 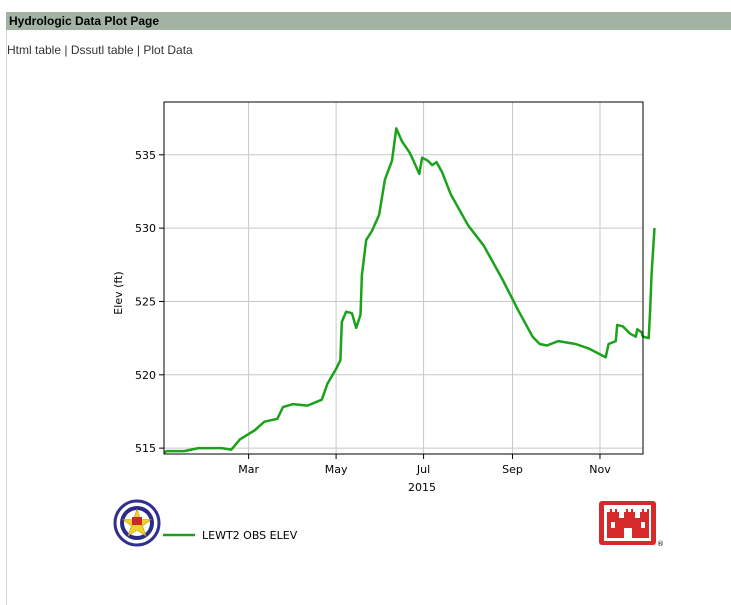 What do you see at coordinates (250, 535) in the screenshot?
I see `legend-entry: LEWT2 OBS ELEV` at bounding box center [250, 535].